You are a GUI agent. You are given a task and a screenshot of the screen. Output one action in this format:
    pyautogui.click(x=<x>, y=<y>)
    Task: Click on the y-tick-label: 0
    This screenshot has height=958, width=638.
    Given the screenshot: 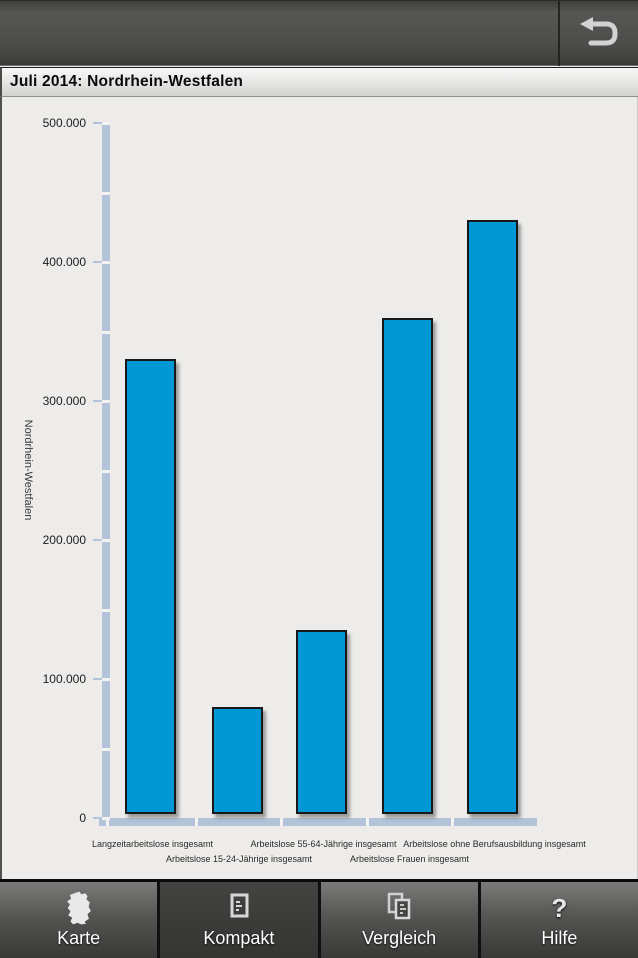 What is the action you would take?
    pyautogui.click(x=82, y=818)
    